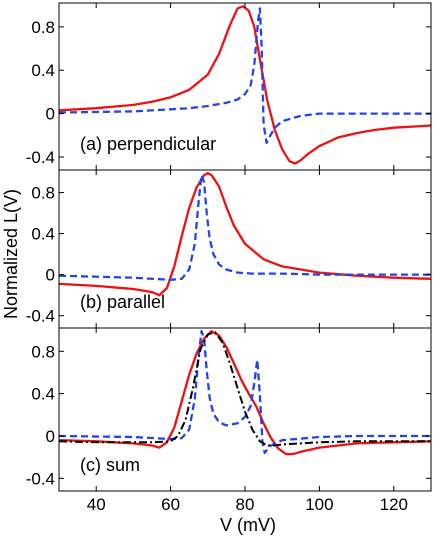  What do you see at coordinates (122, 302) in the screenshot?
I see `panel-annotation: (b) parallel` at bounding box center [122, 302].